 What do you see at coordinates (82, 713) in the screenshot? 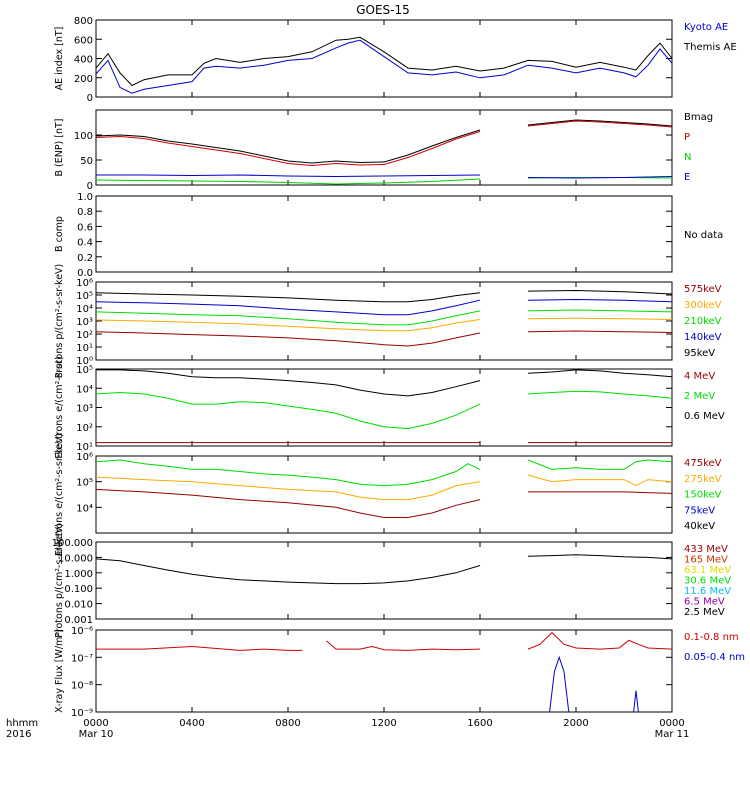
I see `y-tick-label: 10⁻⁹` at bounding box center [82, 713].